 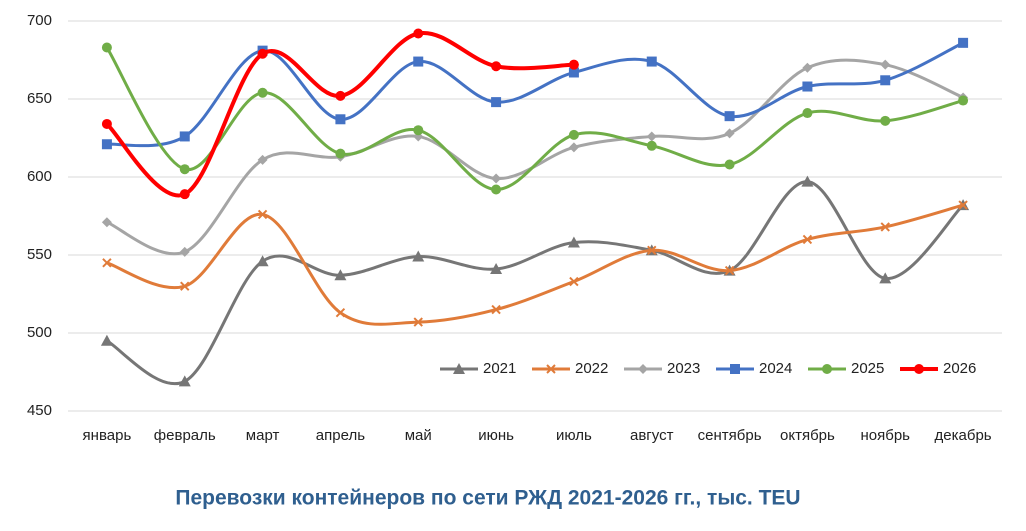 I want to click on x-tick-label: май, so click(x=418, y=435).